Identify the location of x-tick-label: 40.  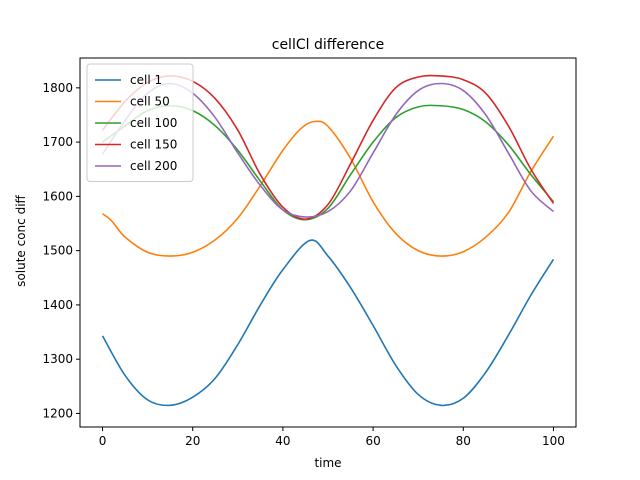
(282, 441).